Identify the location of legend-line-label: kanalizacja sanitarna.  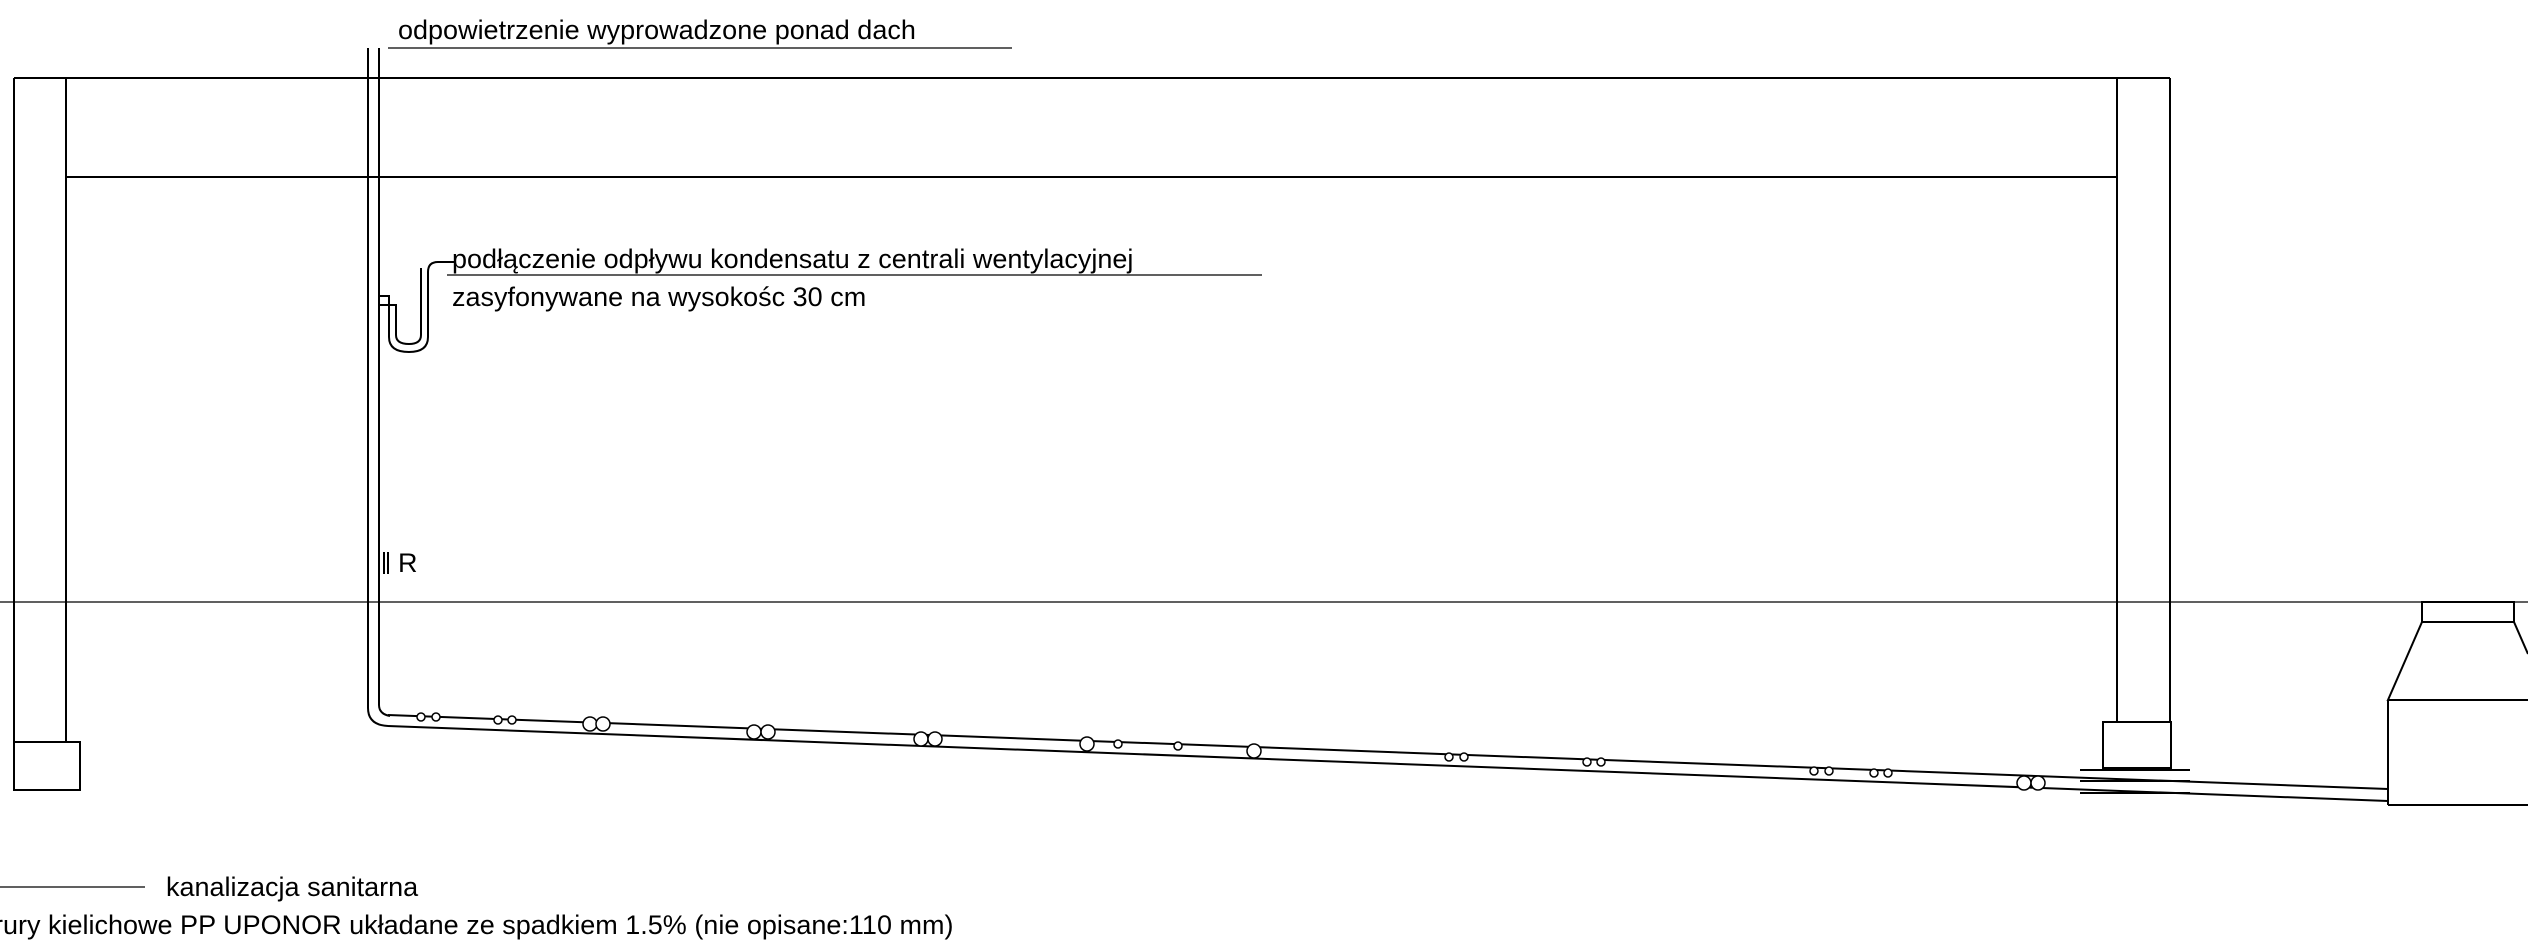
(292, 887).